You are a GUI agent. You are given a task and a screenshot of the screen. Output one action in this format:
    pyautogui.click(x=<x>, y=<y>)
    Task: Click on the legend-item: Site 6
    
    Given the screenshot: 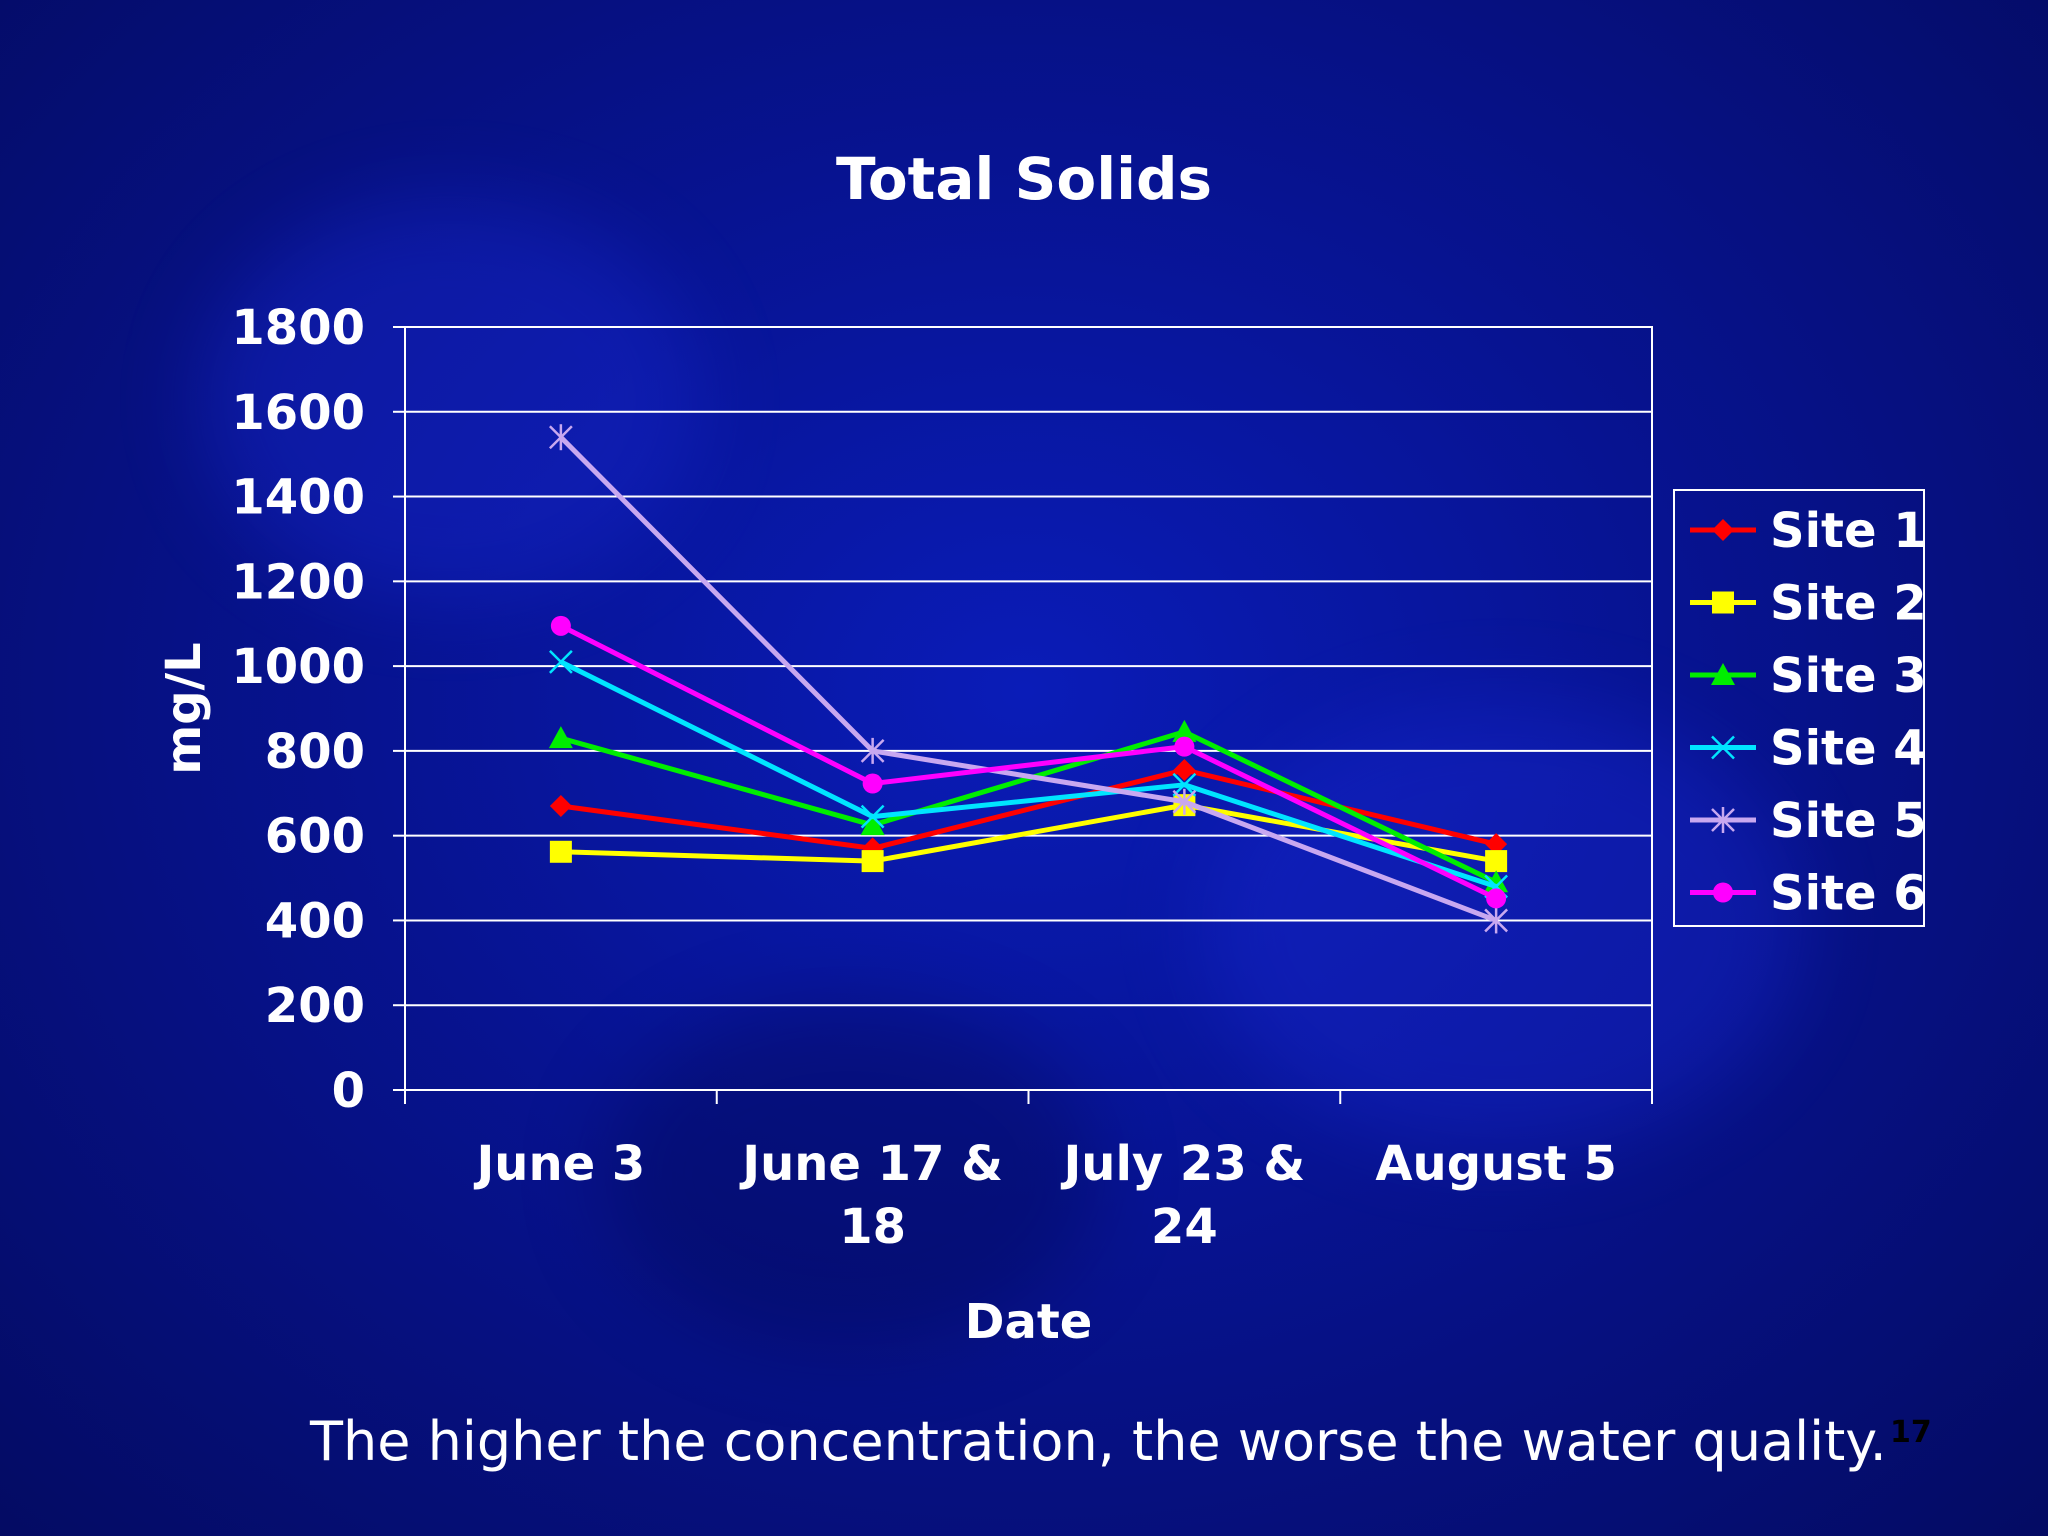 What is the action you would take?
    pyautogui.click(x=1808, y=894)
    